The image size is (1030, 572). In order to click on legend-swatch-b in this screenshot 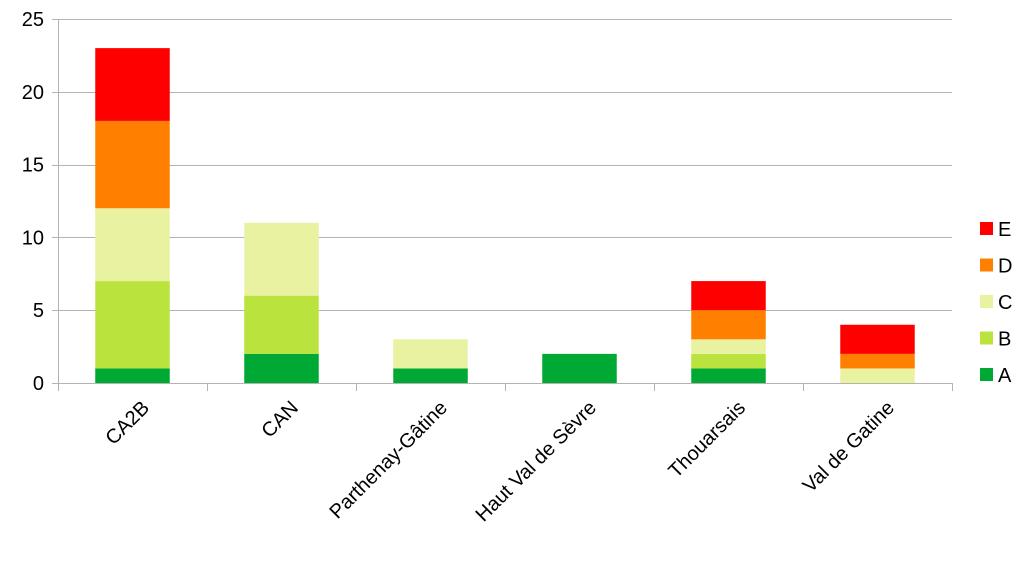, I will do `click(986, 338)`.